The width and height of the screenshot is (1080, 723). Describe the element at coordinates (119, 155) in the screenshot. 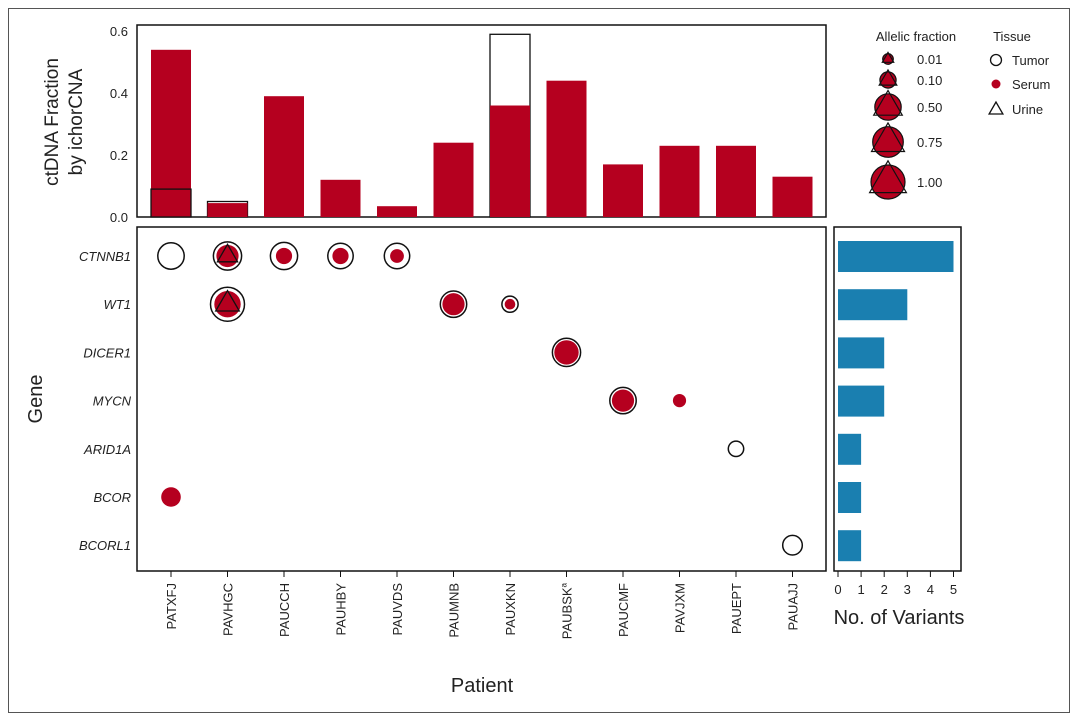

I see `ctdna-ytick-label: 0.2` at that location.